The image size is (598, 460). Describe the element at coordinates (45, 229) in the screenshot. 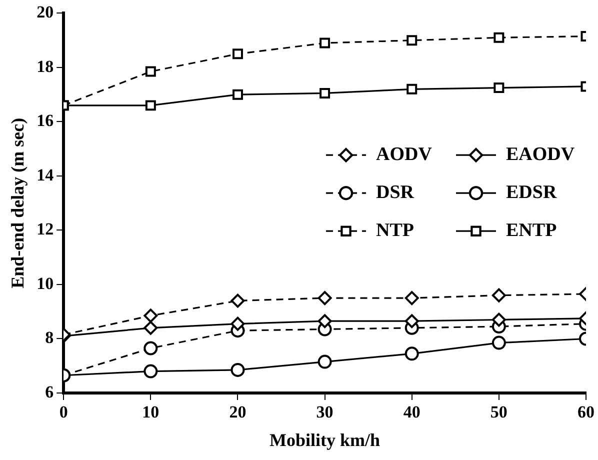

I see `y-tick-label: 12` at that location.